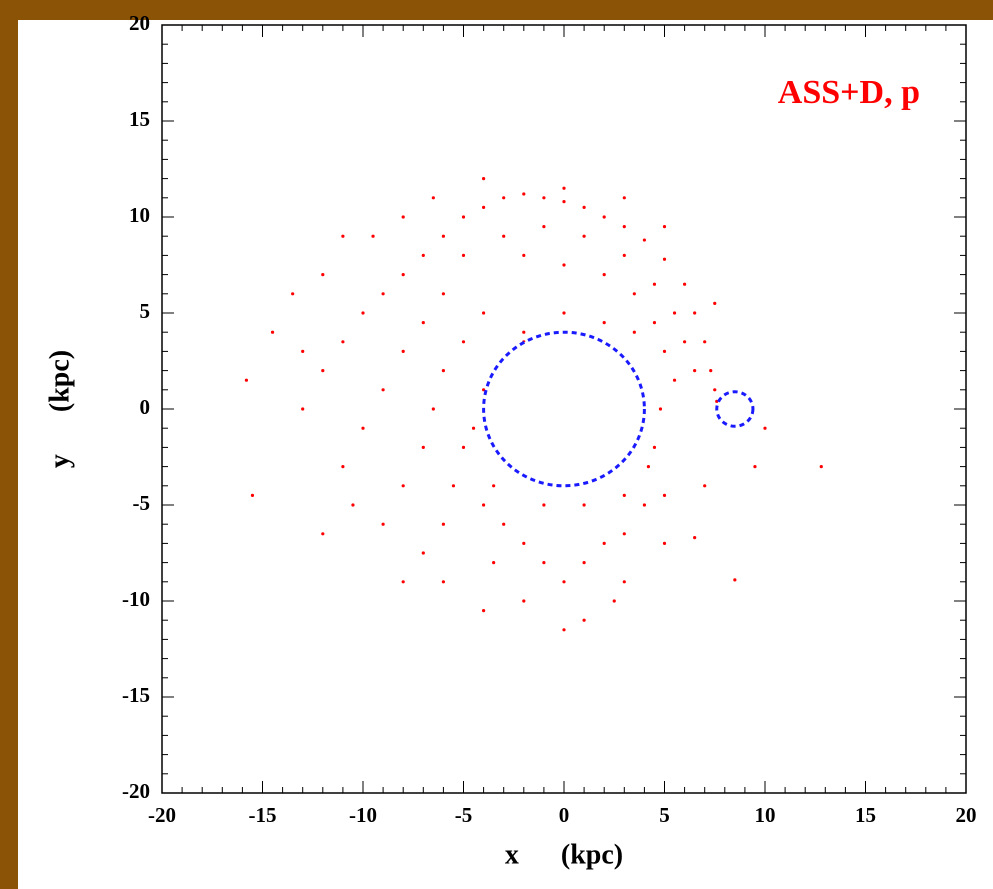 The image size is (993, 889). Describe the element at coordinates (263, 815) in the screenshot. I see `x-tick-label: -15` at that location.